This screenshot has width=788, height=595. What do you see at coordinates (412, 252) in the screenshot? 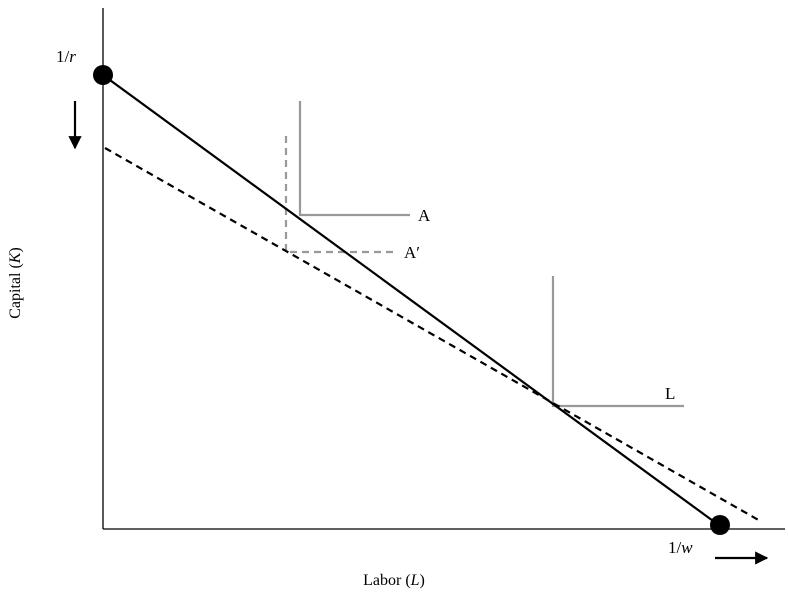
I see `isoquant-a-prime-label: A′` at bounding box center [412, 252].